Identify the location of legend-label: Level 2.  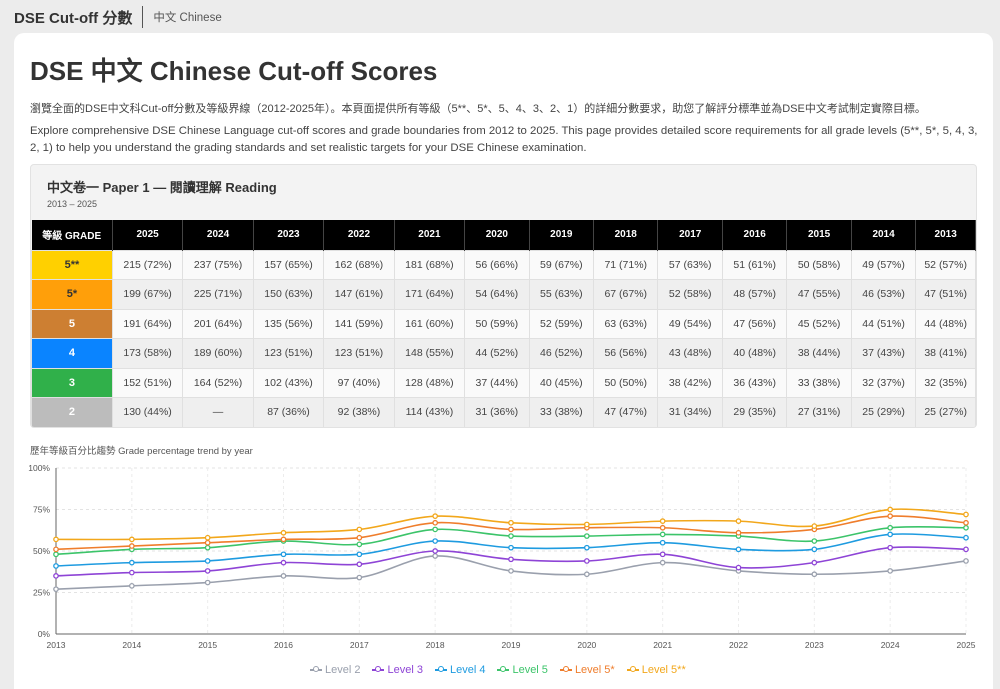
(343, 670).